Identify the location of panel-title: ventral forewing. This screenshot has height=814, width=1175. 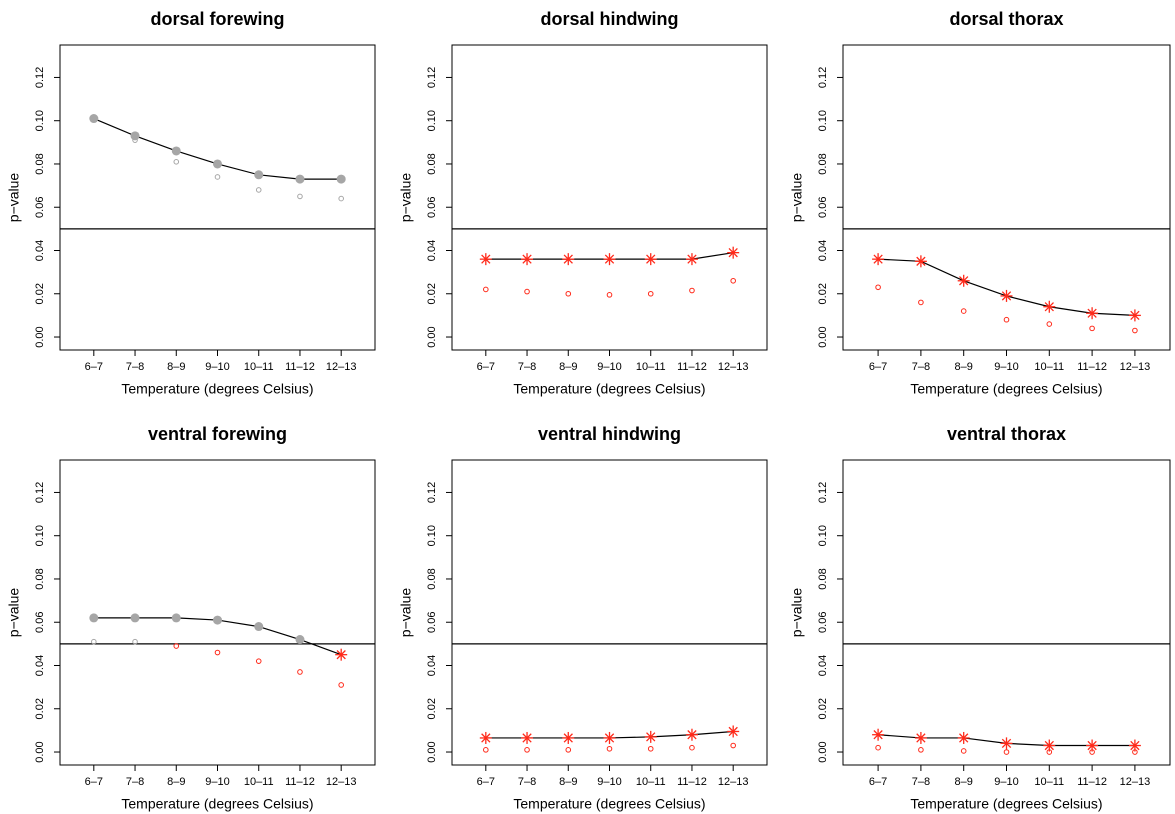
(217, 434).